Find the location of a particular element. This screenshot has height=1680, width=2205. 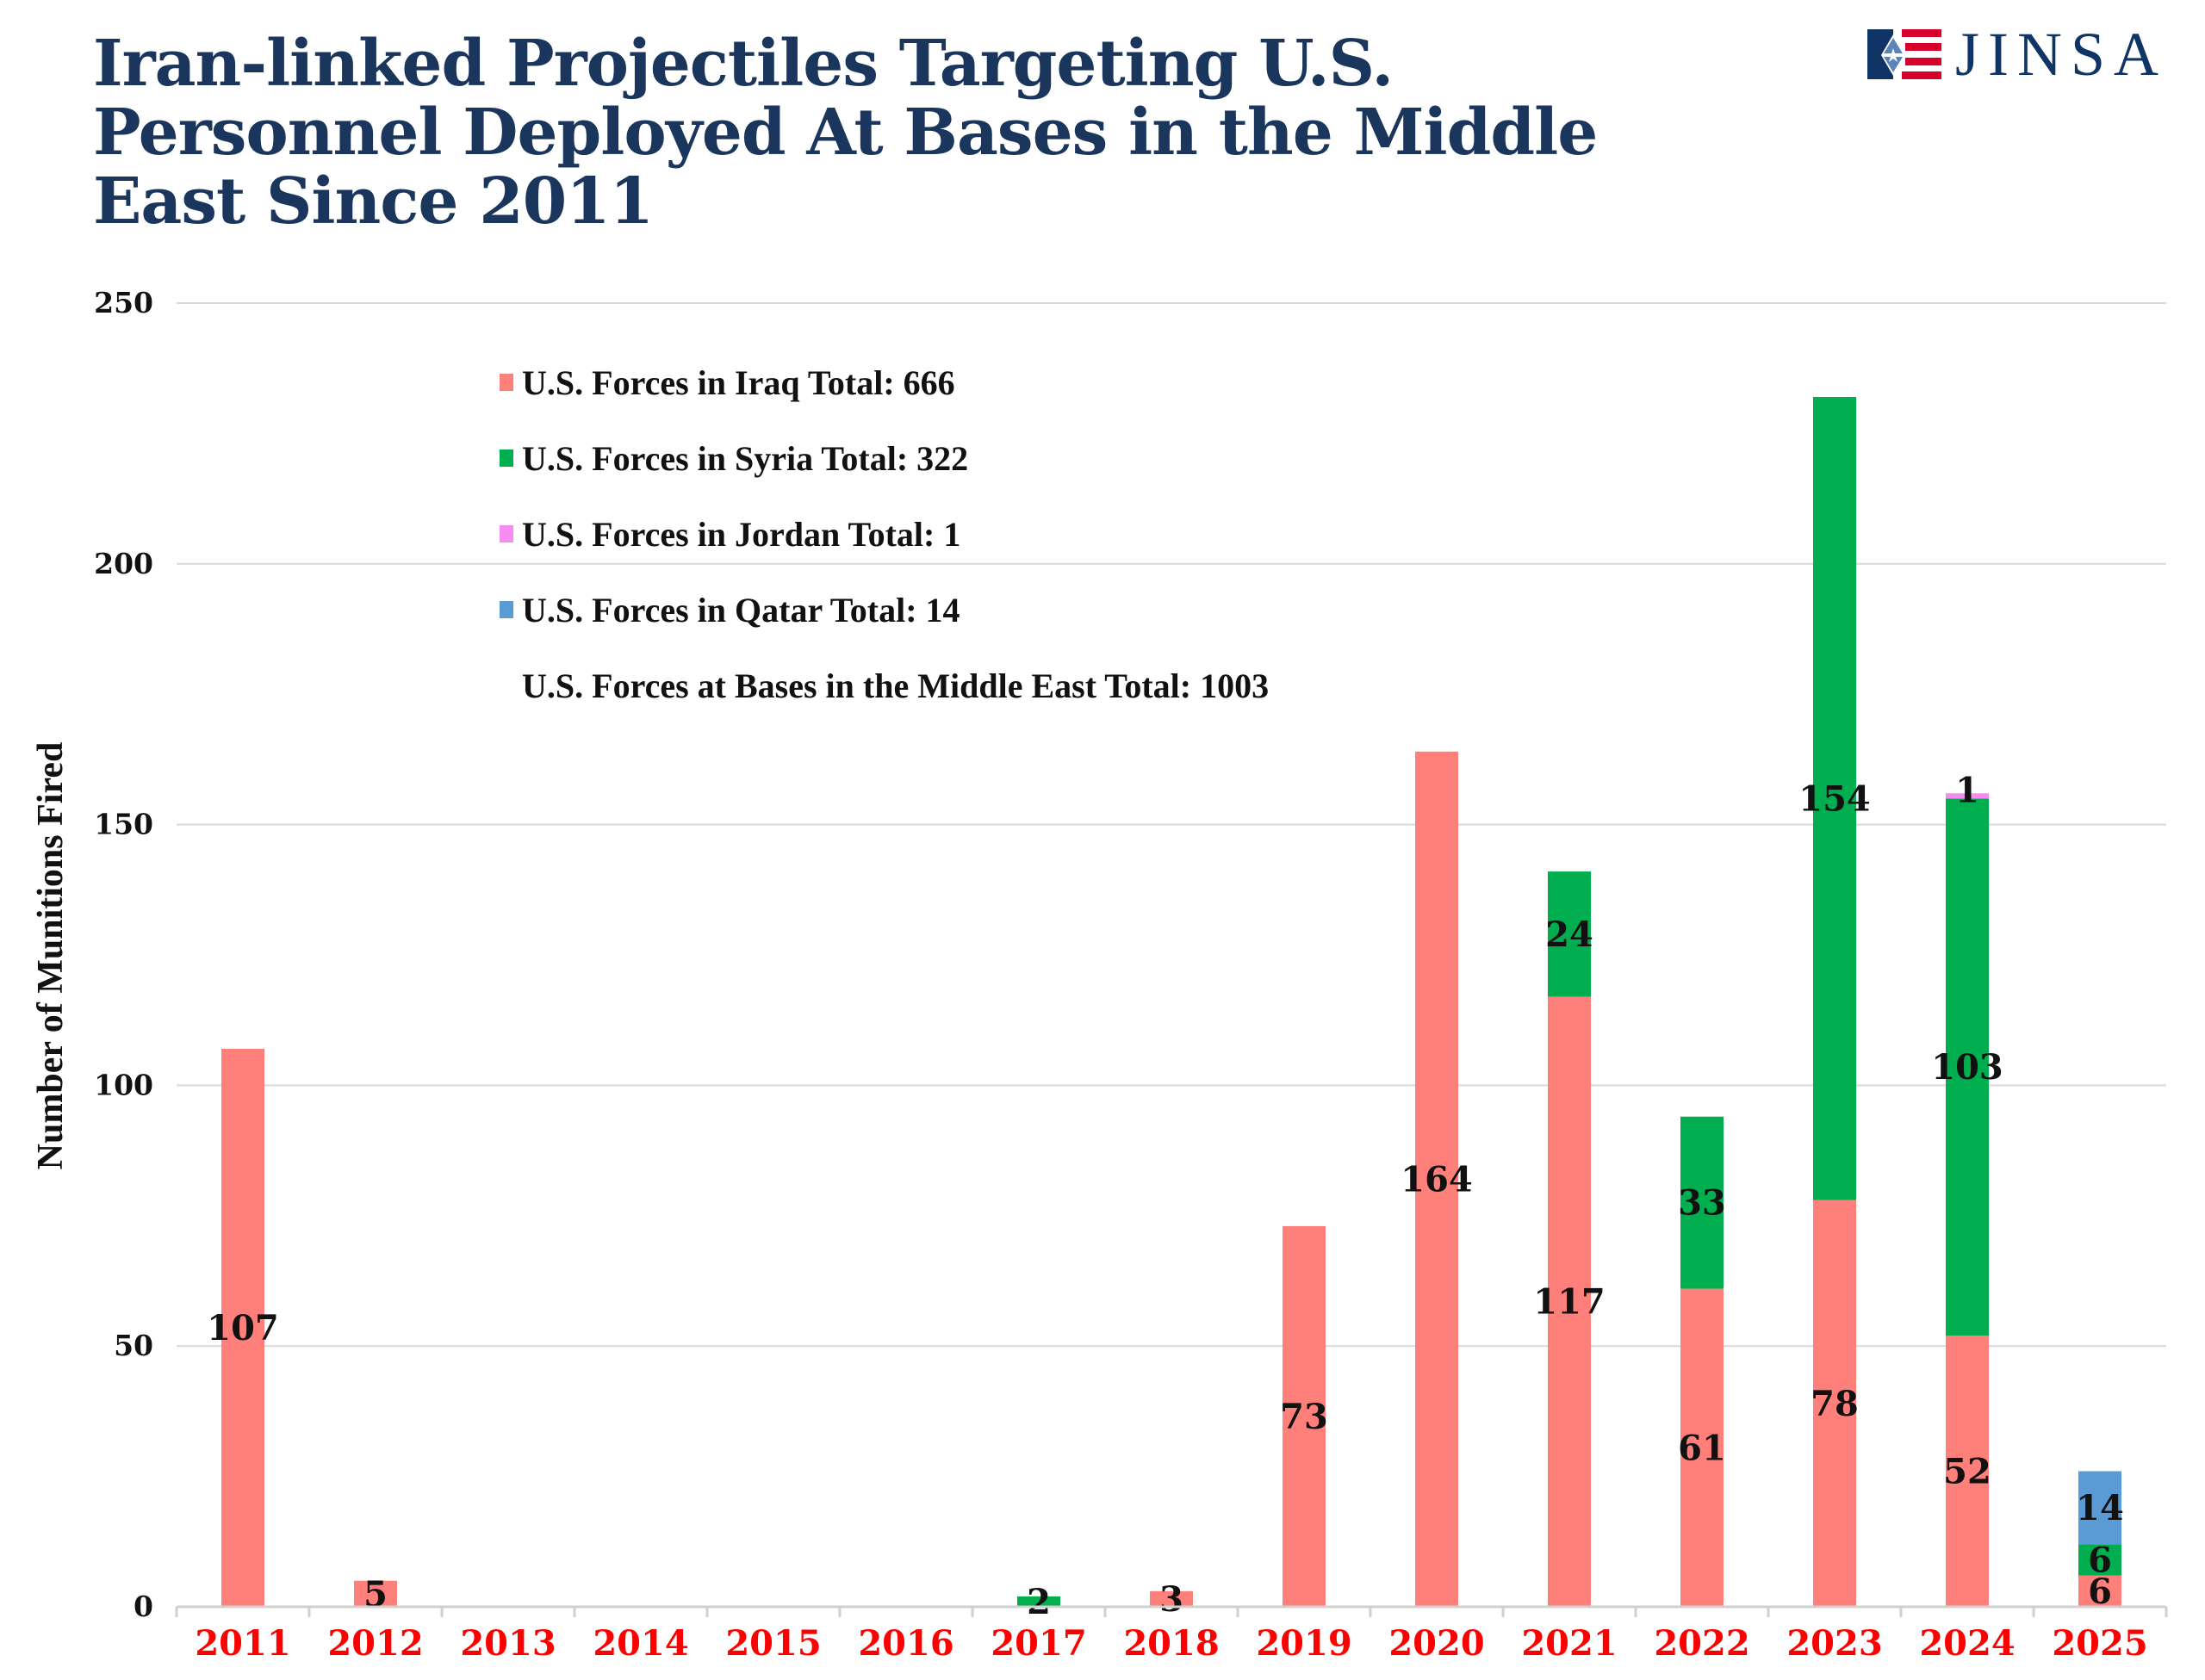

y-tick-label: 50 is located at coordinates (133, 1346).